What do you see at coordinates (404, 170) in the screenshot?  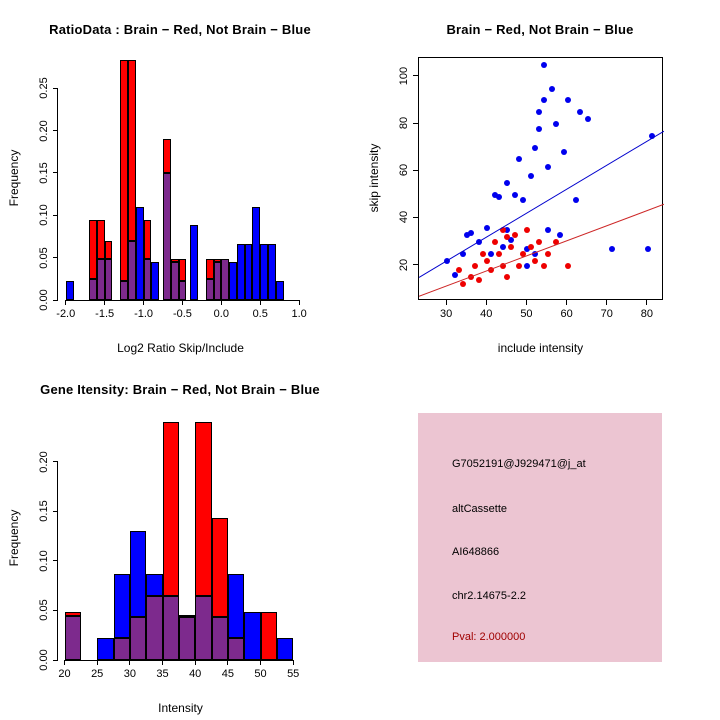 I see `y-tick-label: 60` at bounding box center [404, 170].